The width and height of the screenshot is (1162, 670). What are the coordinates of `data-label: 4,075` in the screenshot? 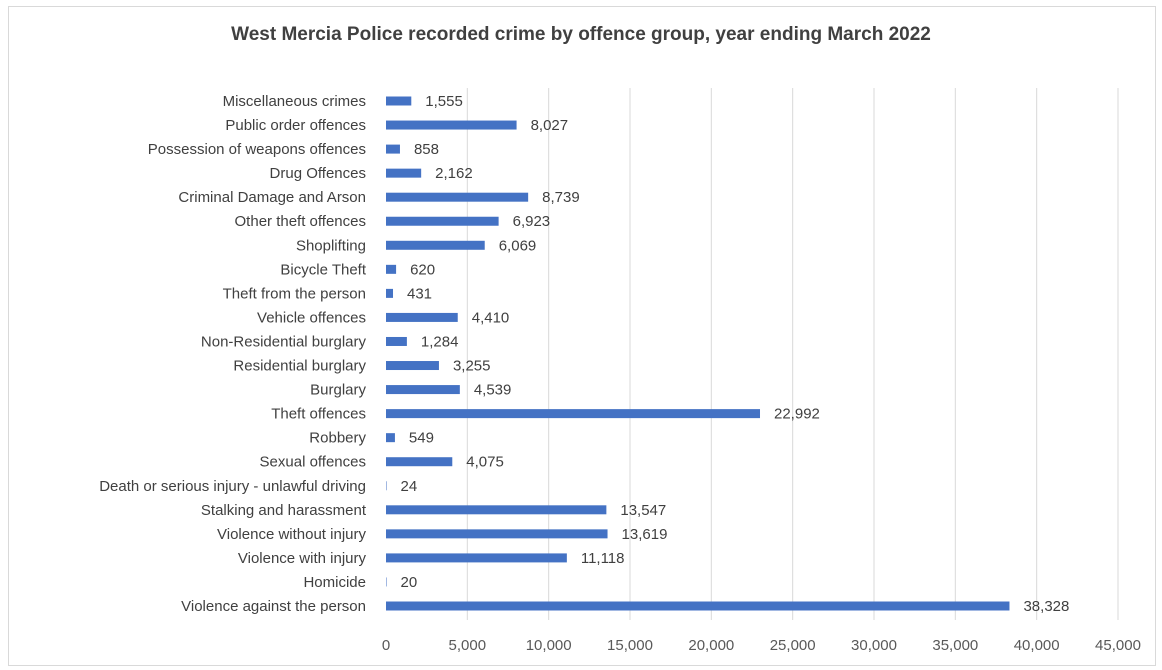 It's located at (485, 462).